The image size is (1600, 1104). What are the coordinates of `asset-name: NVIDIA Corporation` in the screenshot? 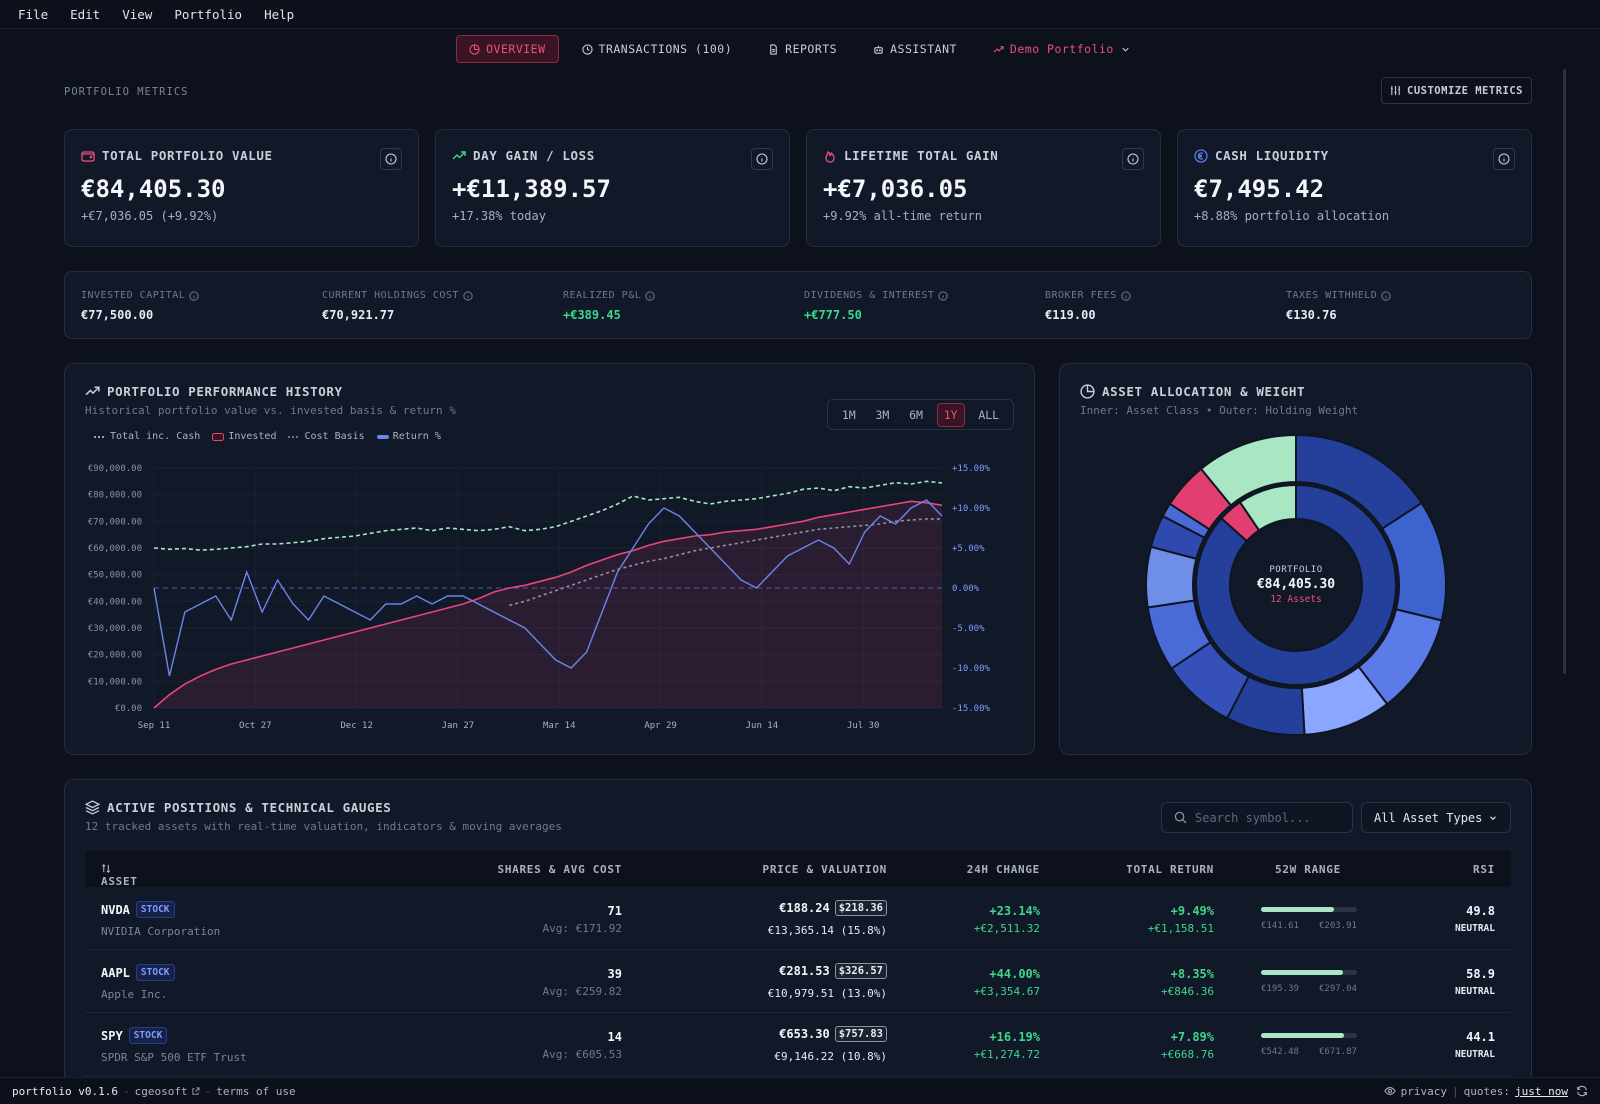 It's located at (161, 931).